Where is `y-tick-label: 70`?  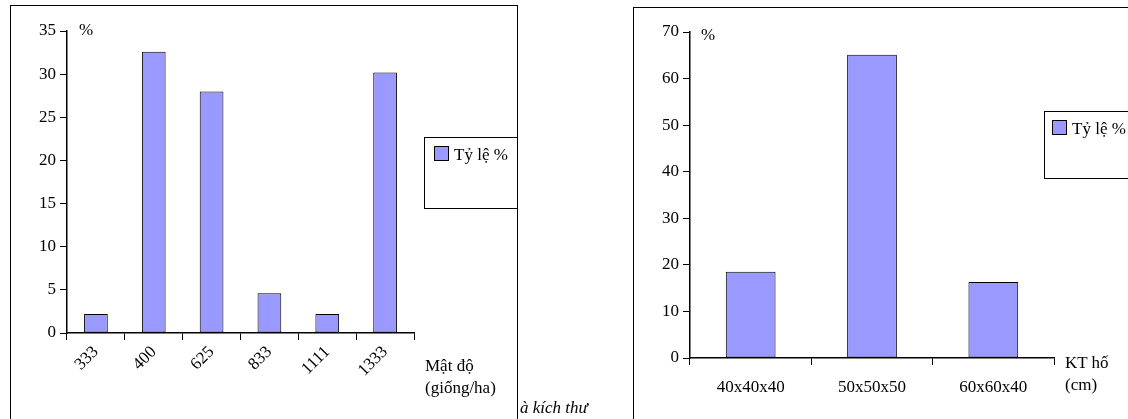
y-tick-label: 70 is located at coordinates (670, 31).